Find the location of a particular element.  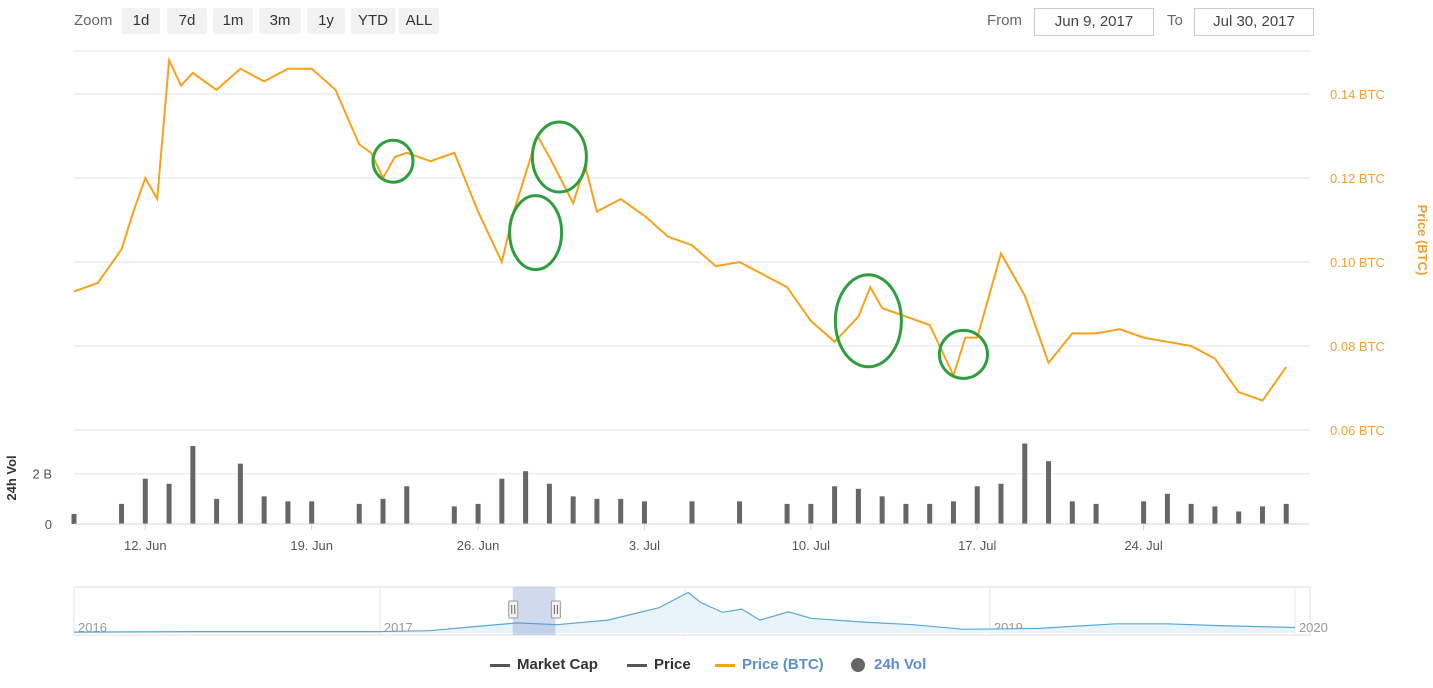

y-axis-title: Price (BTC) is located at coordinates (1422, 240).